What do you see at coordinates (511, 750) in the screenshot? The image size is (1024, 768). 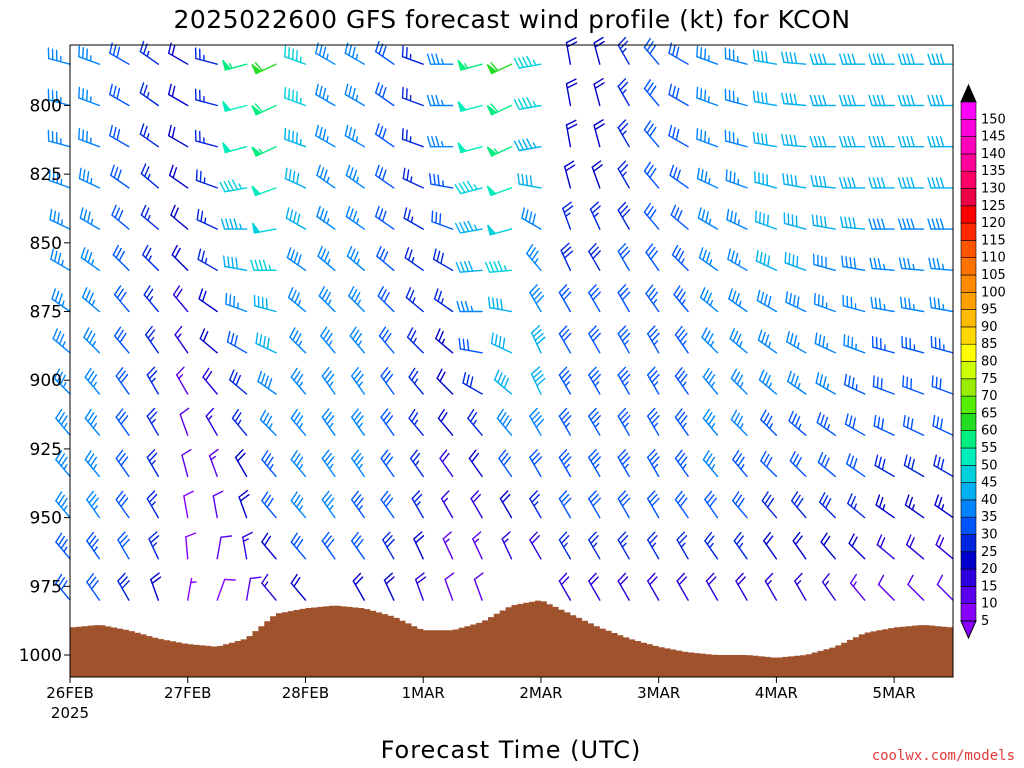 I see `x-axis-title: Forecast Time (UTC)` at bounding box center [511, 750].